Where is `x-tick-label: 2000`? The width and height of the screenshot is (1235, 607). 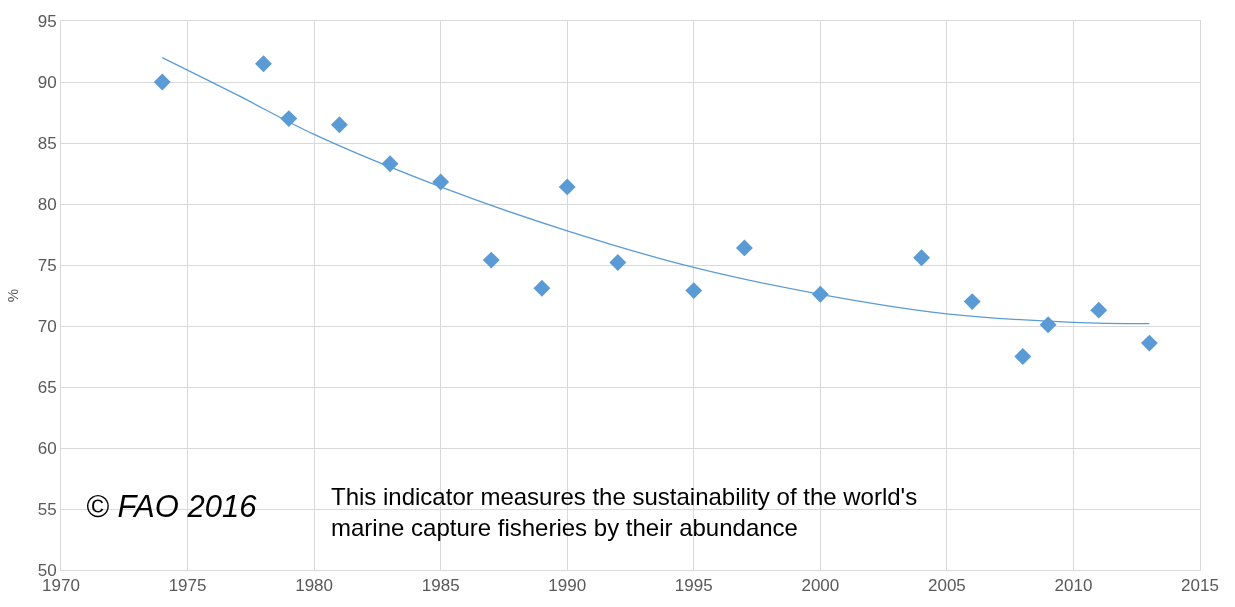
x-tick-label: 2000 is located at coordinates (820, 586).